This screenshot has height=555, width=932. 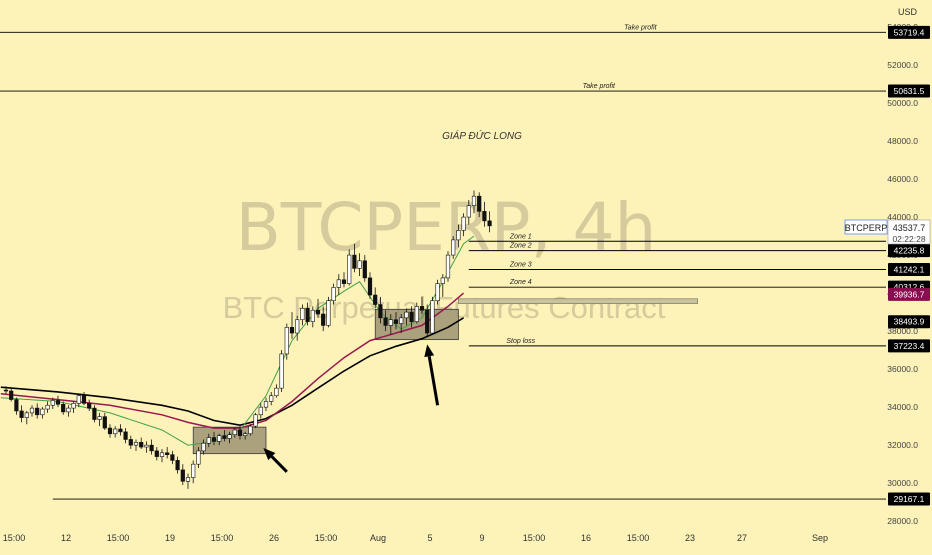 What do you see at coordinates (908, 12) in the screenshot?
I see `currency-label: USD` at bounding box center [908, 12].